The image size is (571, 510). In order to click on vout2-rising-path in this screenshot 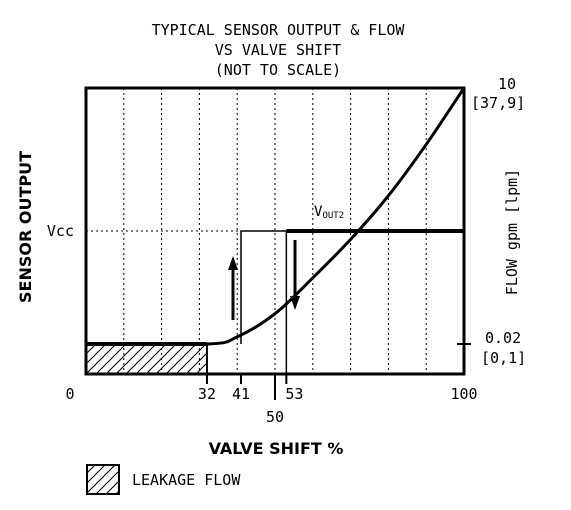, I will do `click(263, 287)`.